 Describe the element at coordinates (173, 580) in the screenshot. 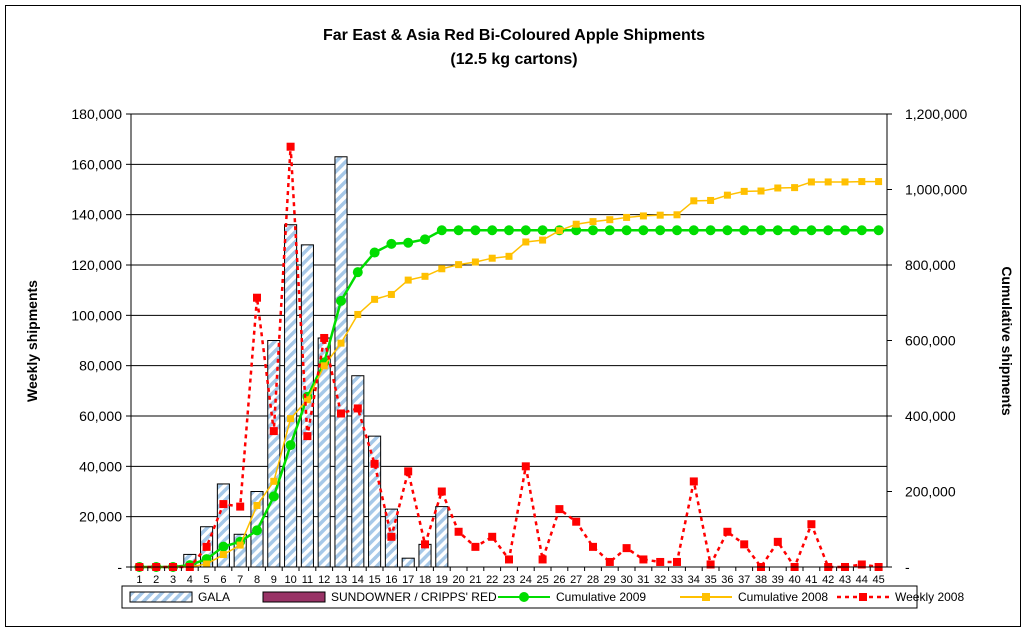

I see `x-tick-label: 3` at that location.